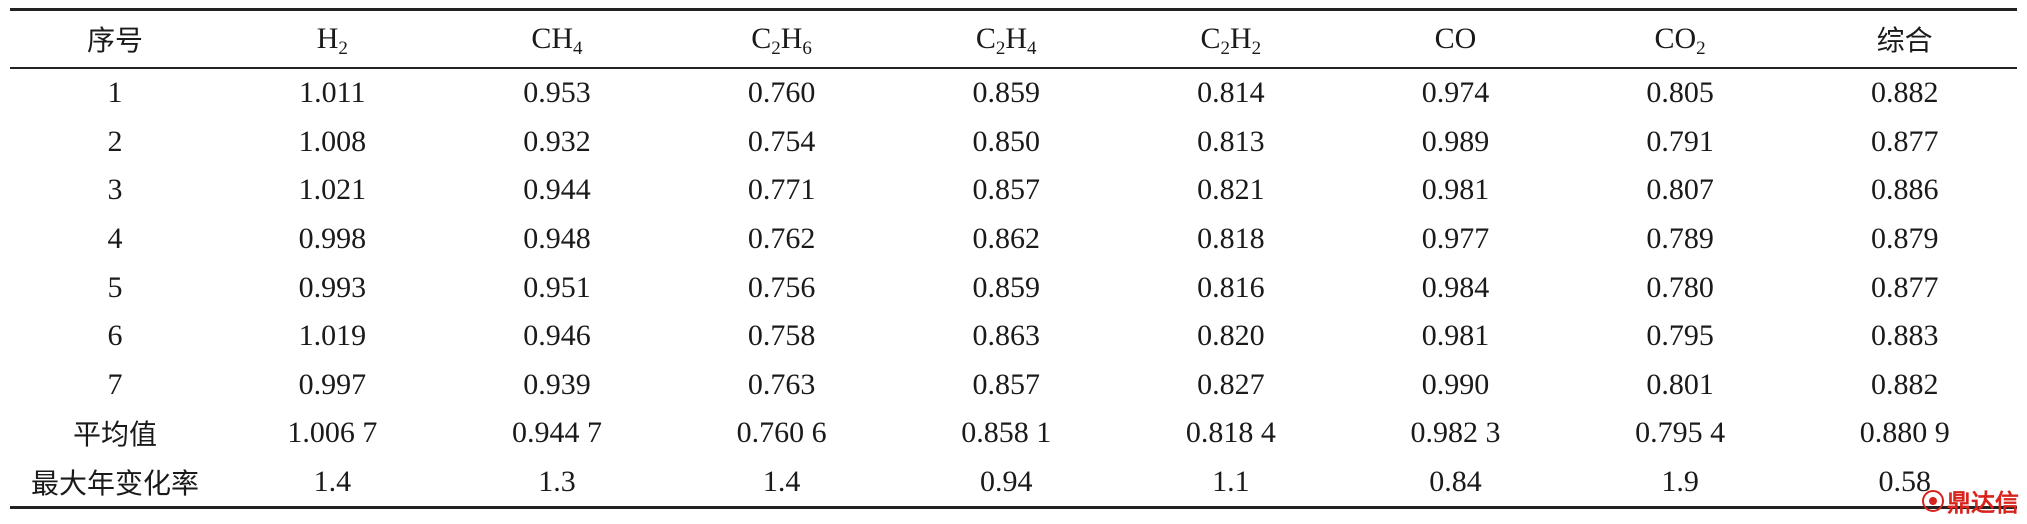 The height and width of the screenshot is (524, 2027). What do you see at coordinates (1455, 239) in the screenshot?
I see `table-cell: 0.977` at bounding box center [1455, 239].